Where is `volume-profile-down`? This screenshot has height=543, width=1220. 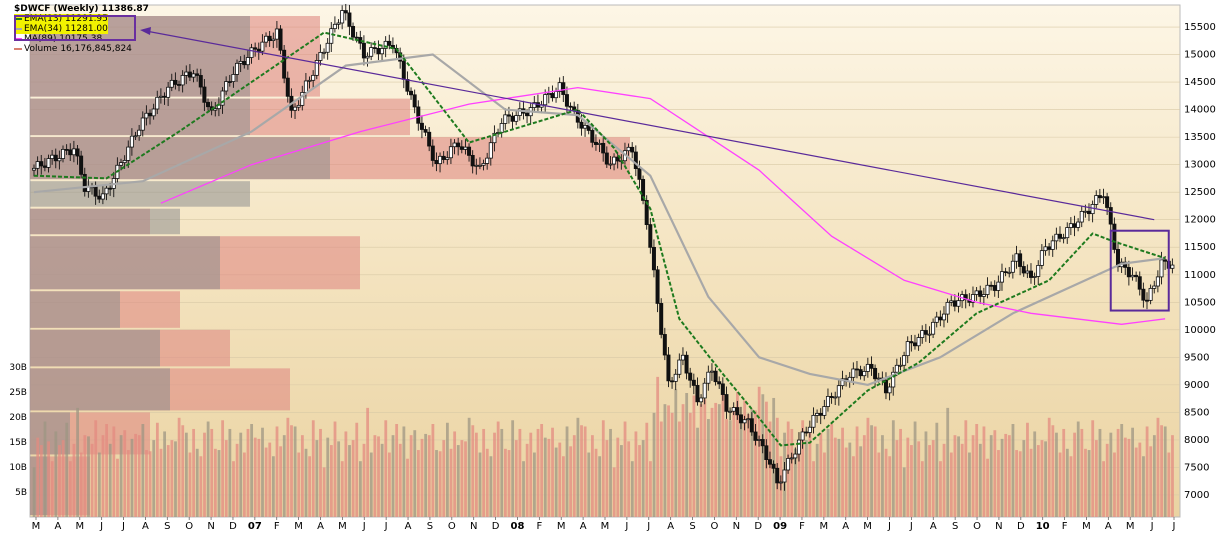 volume-profile-down is located at coordinates (105, 221).